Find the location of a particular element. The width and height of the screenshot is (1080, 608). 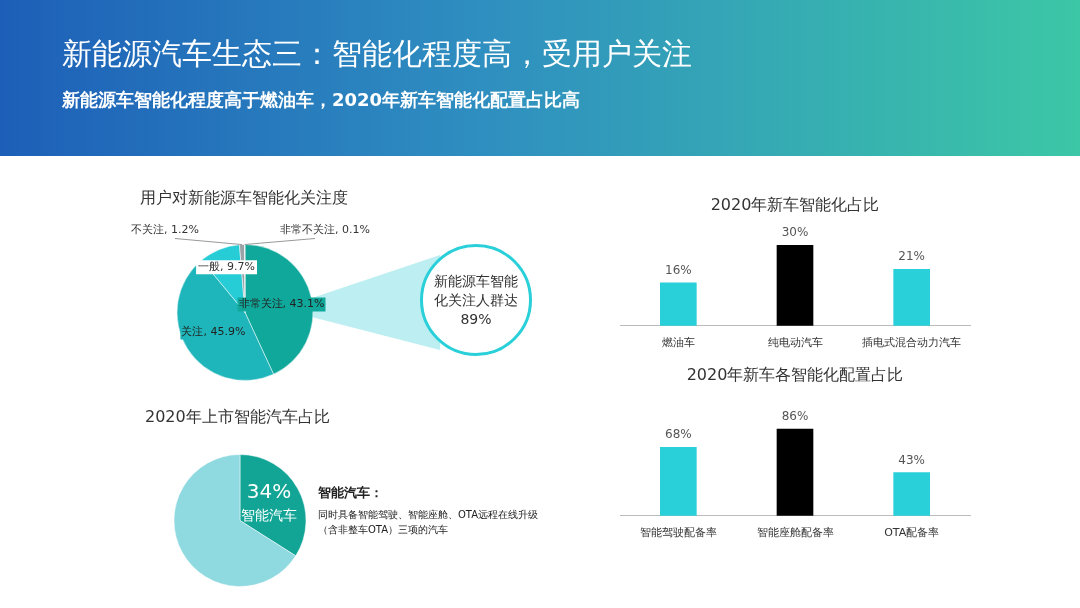

slice-label: 非常不关注, 0.1% is located at coordinates (325, 230).